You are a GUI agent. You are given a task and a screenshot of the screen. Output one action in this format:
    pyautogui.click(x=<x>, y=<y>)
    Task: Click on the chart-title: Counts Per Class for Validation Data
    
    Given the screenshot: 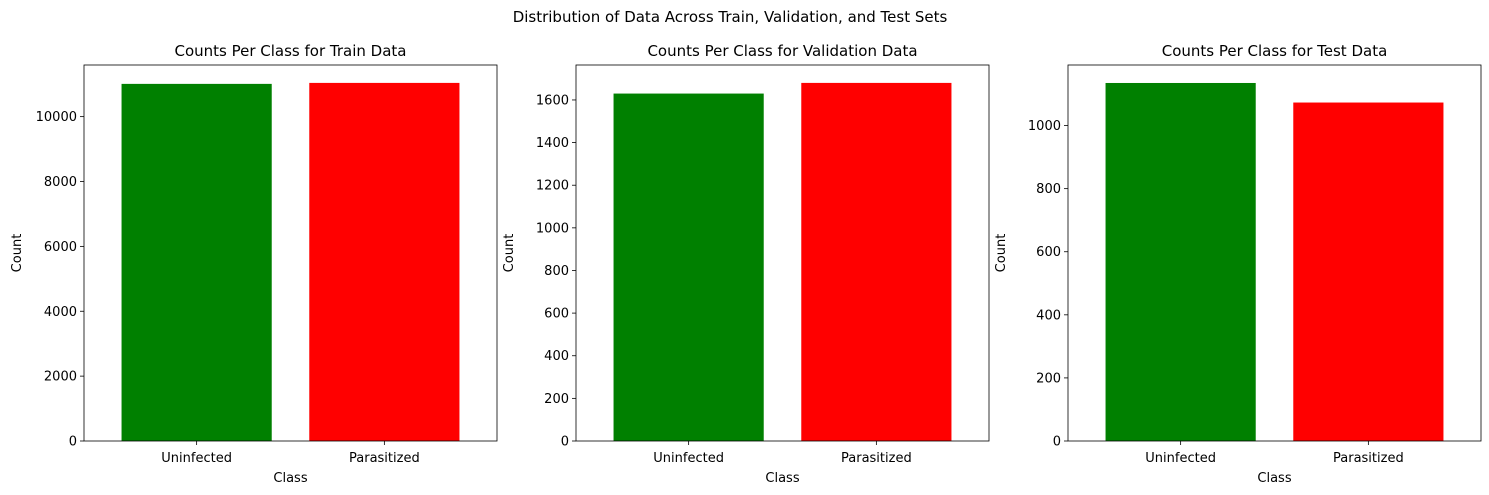 What is the action you would take?
    pyautogui.click(x=782, y=51)
    